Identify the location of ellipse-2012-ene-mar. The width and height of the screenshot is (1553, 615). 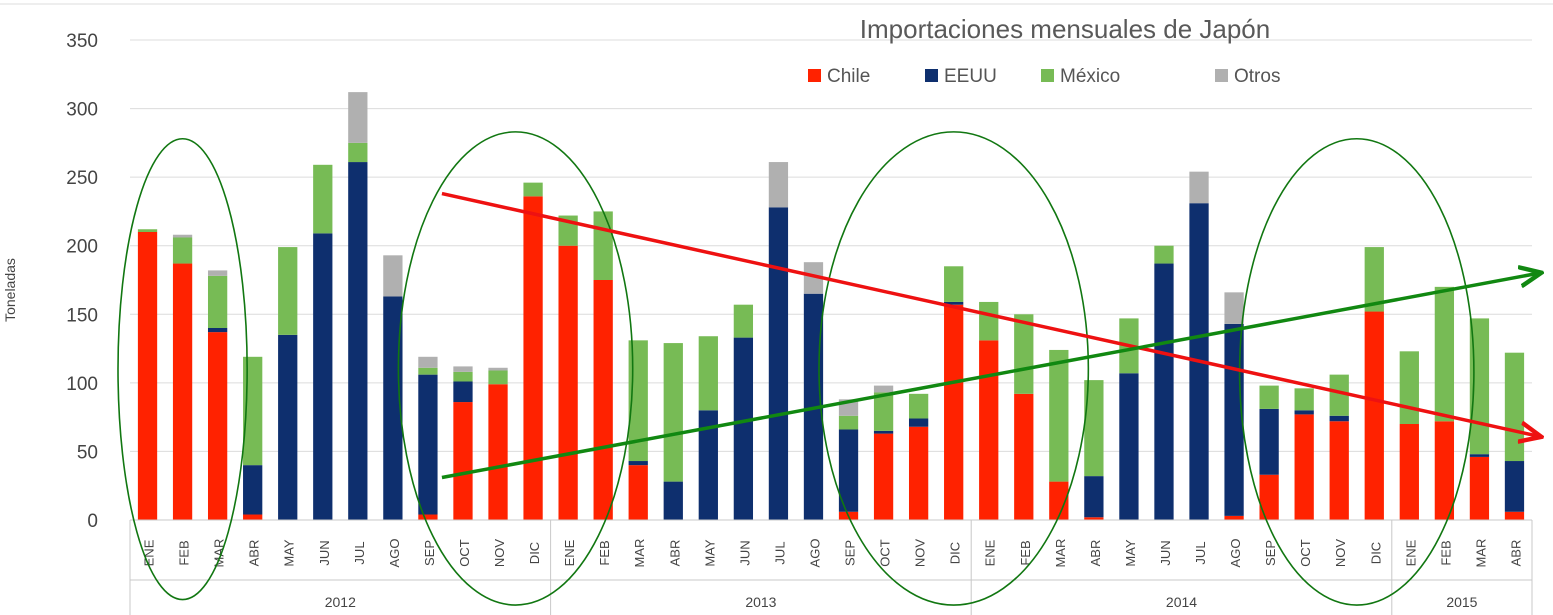
(182, 369).